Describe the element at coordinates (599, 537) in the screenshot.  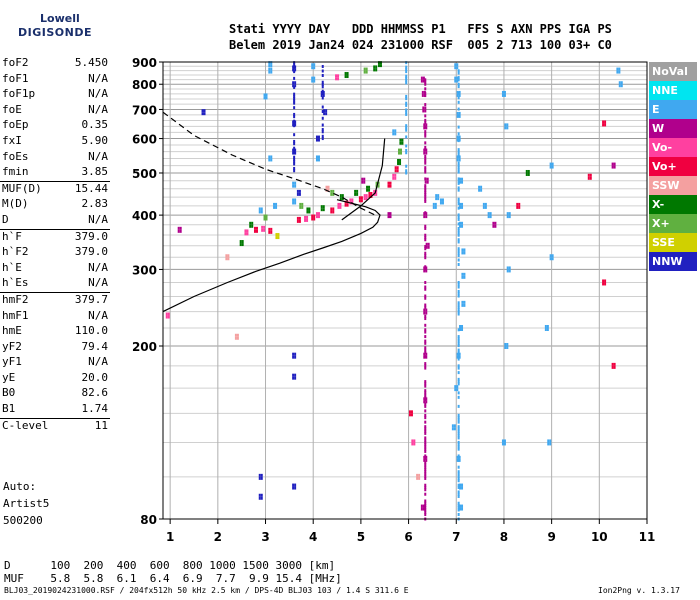
I see `x-tick-label: 10` at that location.